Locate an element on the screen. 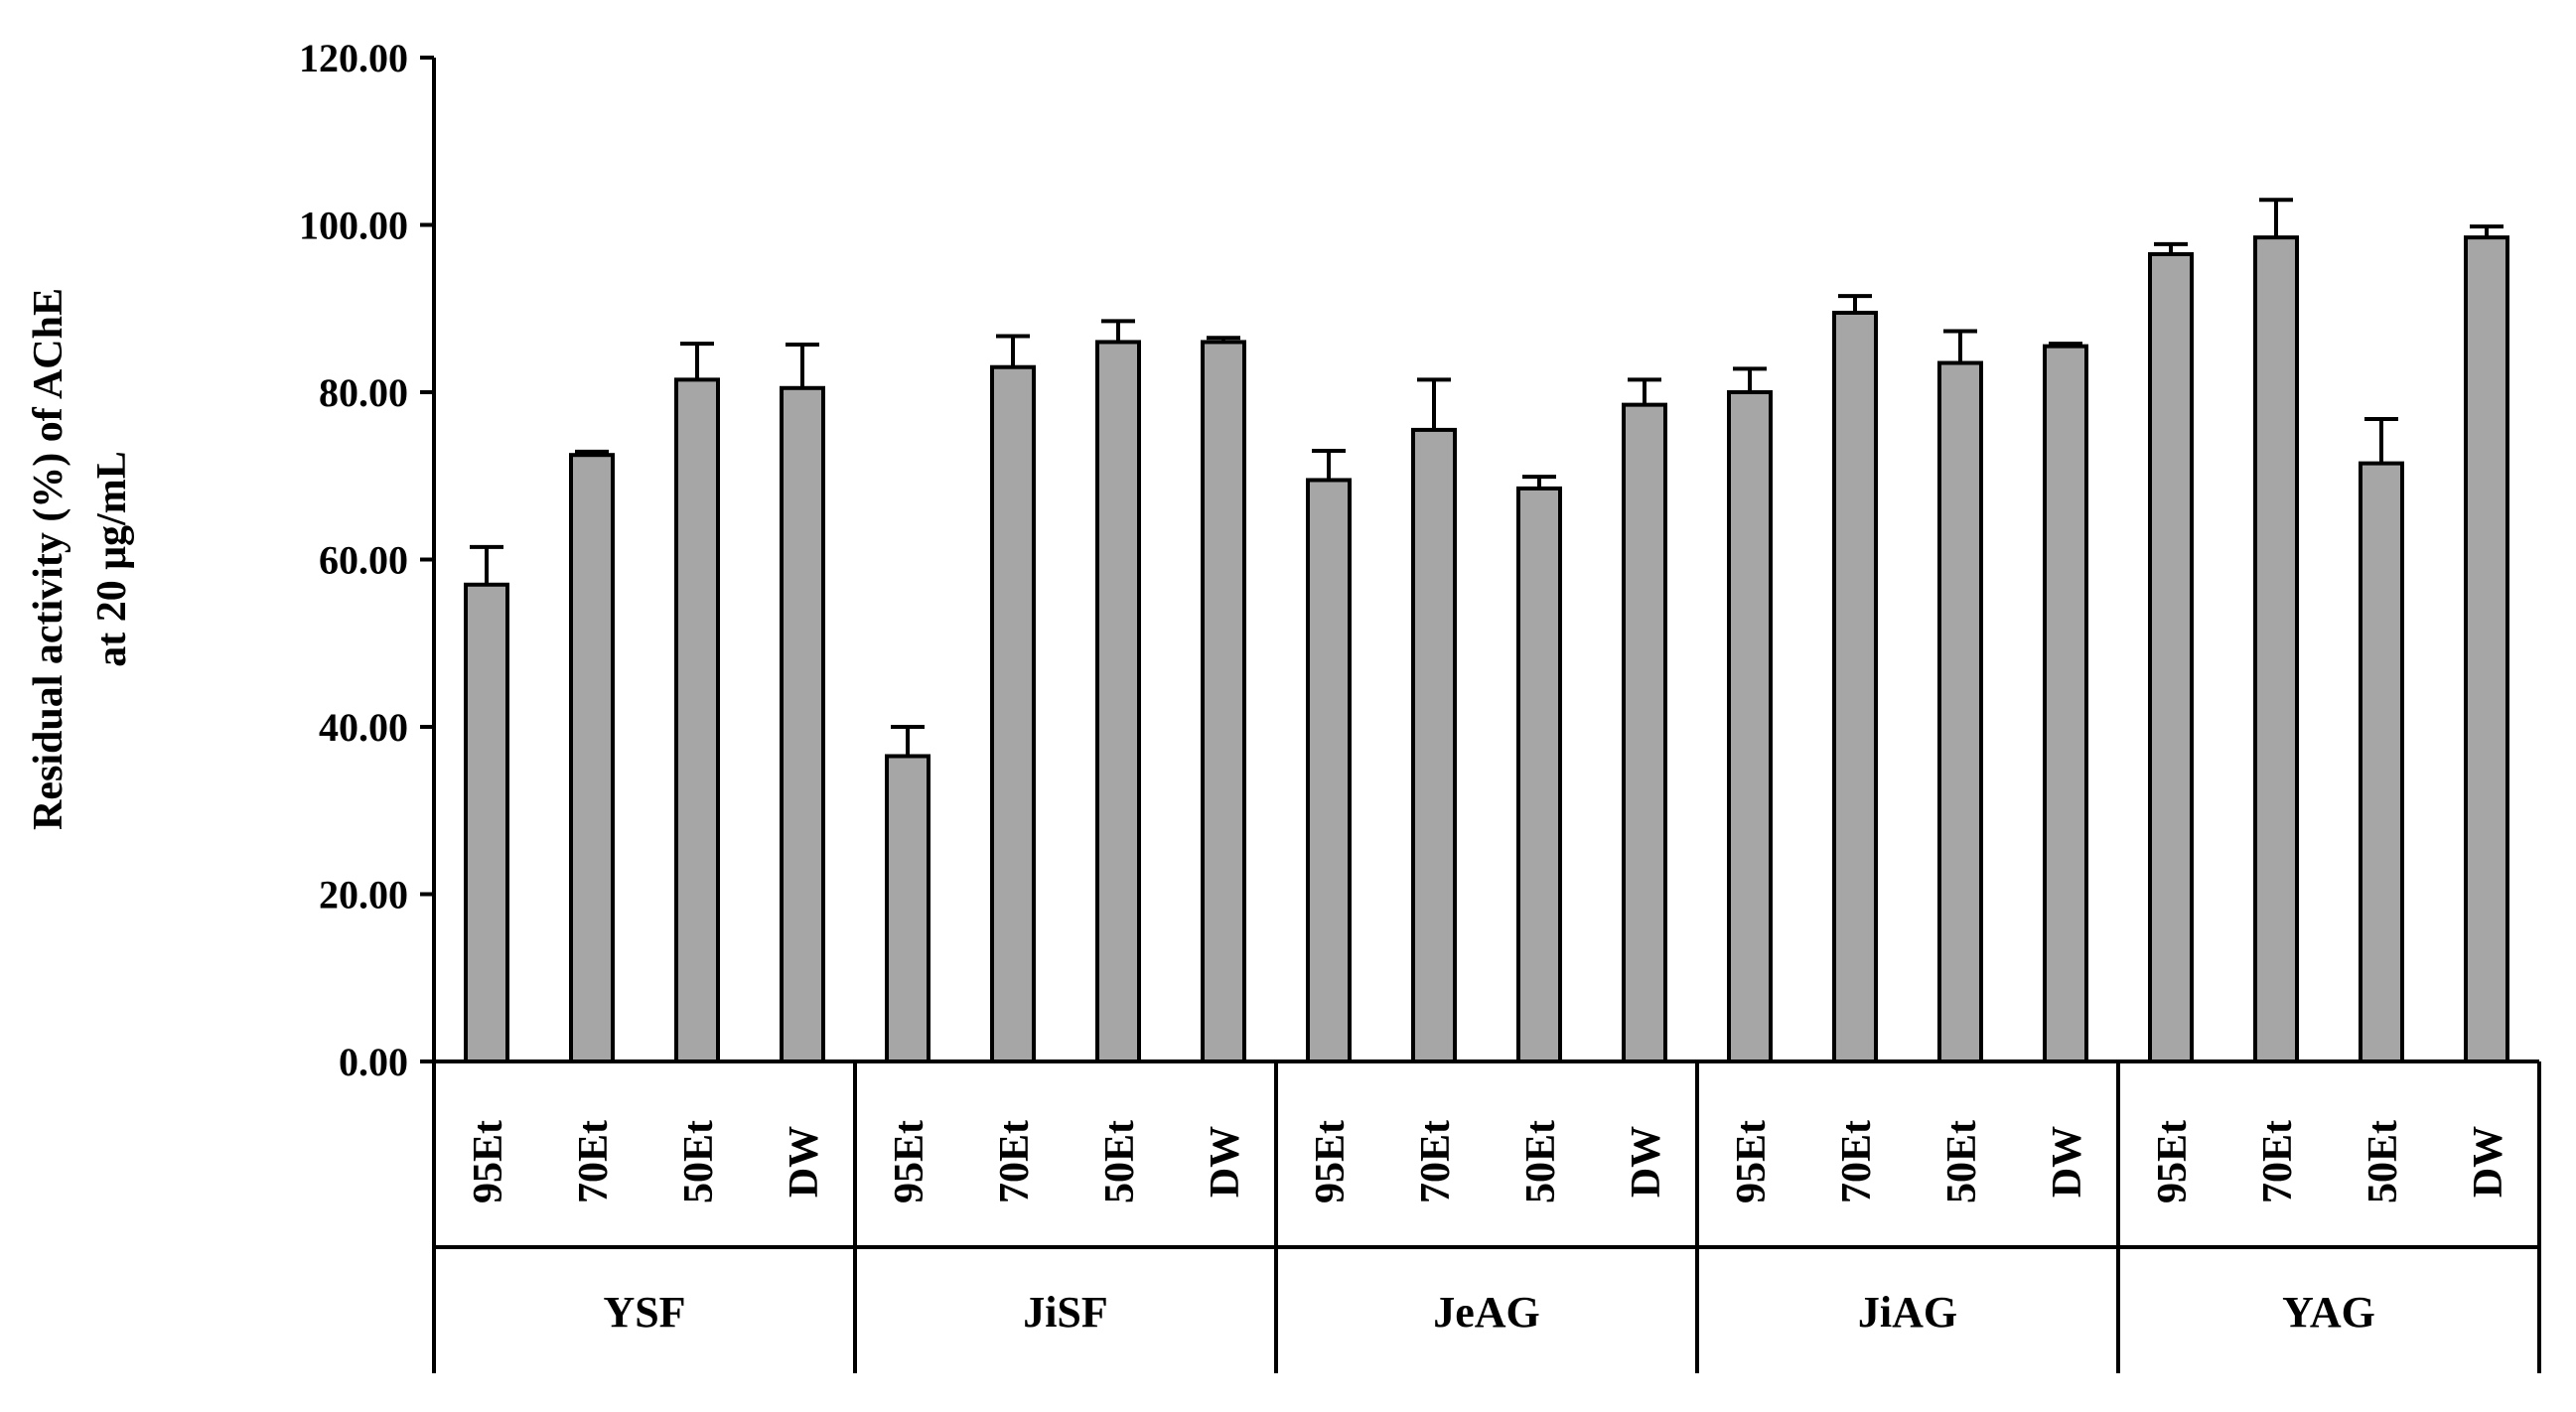 The height and width of the screenshot is (1412, 2576). bar-JiAG-70Et is located at coordinates (1855, 686).